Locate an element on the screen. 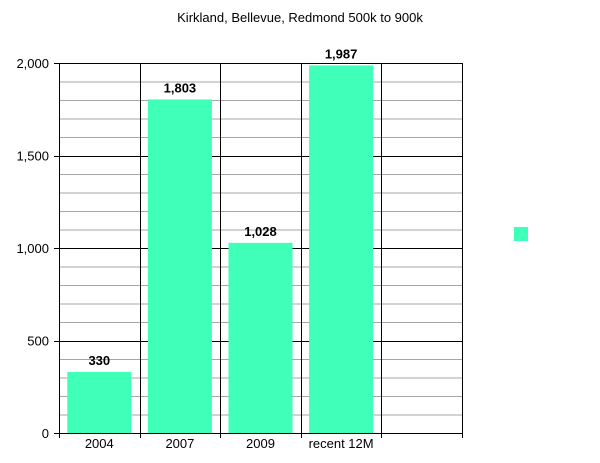 Image resolution: width=600 pixels, height=463 pixels. legend-swatch is located at coordinates (521, 234).